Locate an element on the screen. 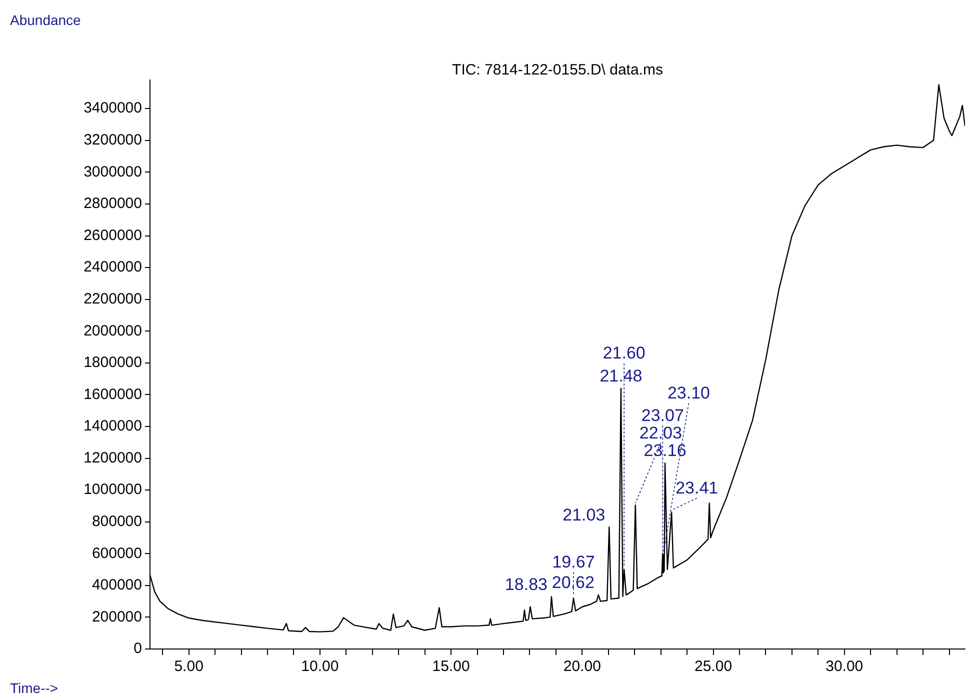 This screenshot has width=969, height=700. annotation: 21.03 is located at coordinates (584, 514).